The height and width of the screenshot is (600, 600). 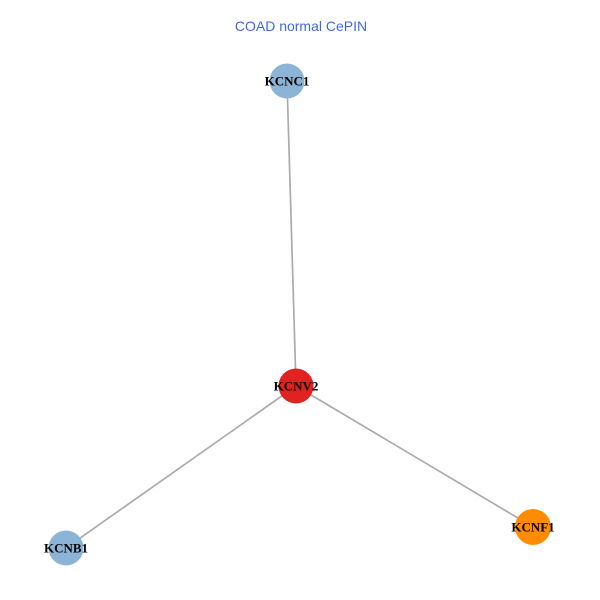 I want to click on node-label-KCNC1: KCNC1, so click(x=287, y=81).